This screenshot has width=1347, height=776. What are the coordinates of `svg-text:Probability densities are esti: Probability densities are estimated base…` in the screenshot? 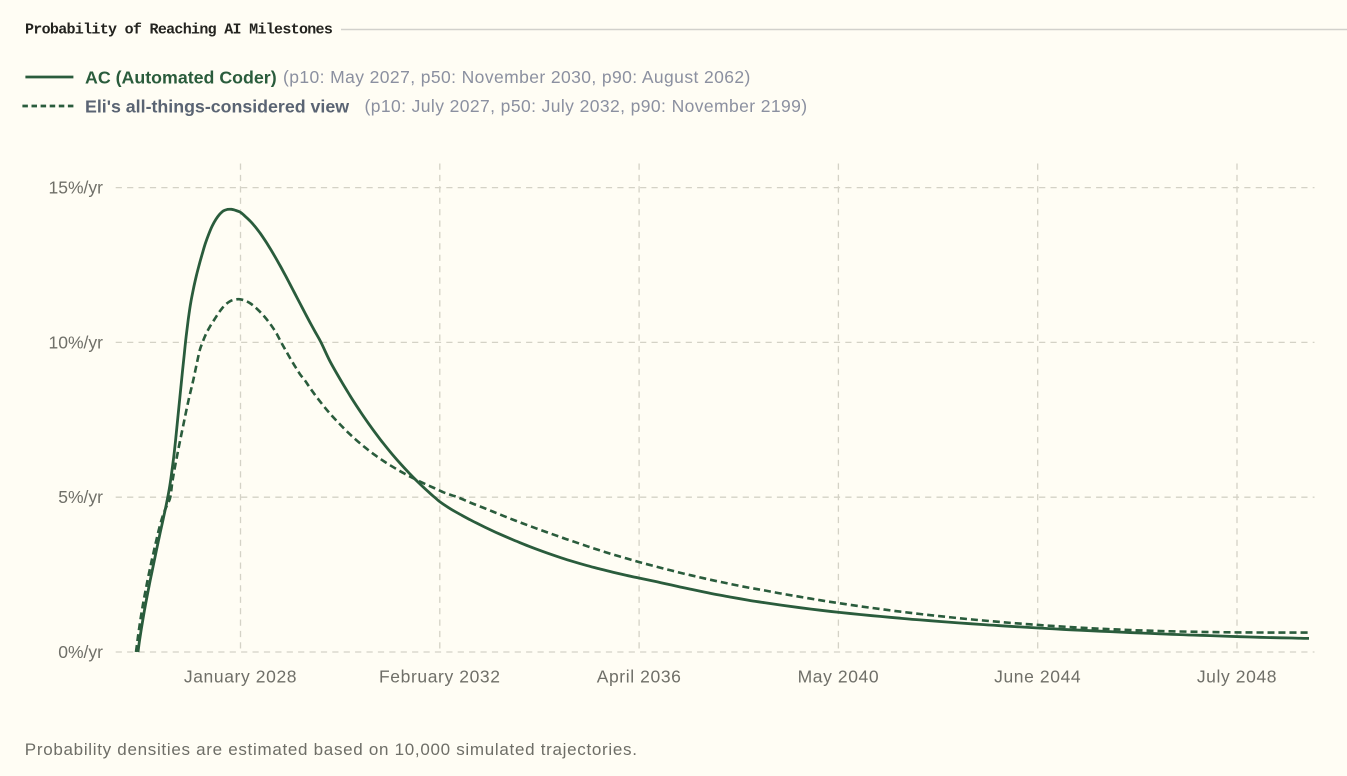 It's located at (331, 749).